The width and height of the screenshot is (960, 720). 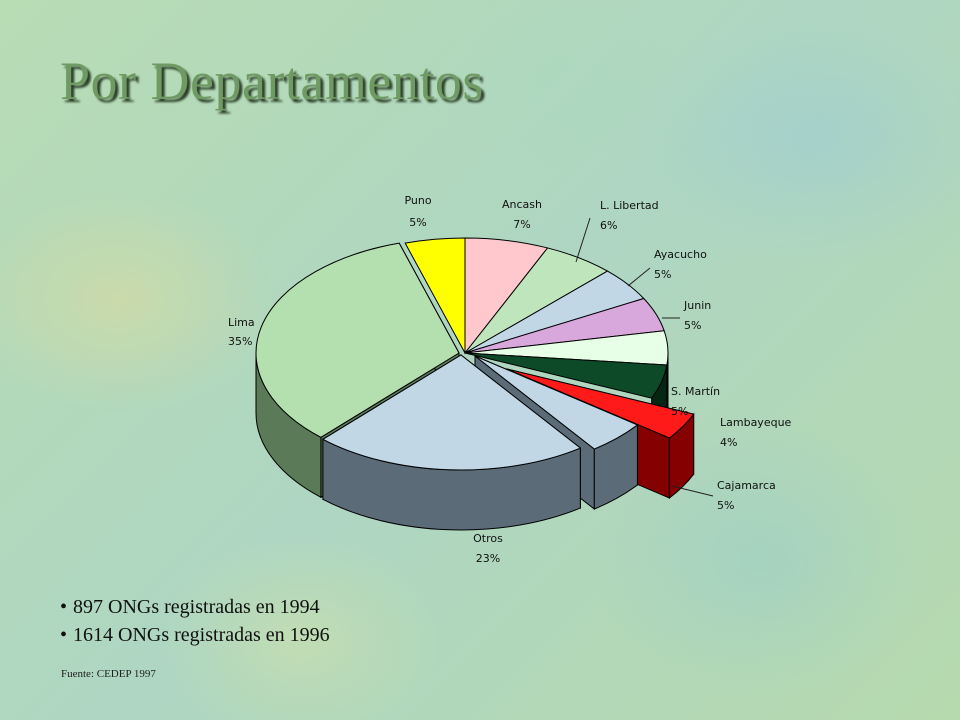 I want to click on source-note: Fuente: CEDEP 1997, so click(x=108, y=674).